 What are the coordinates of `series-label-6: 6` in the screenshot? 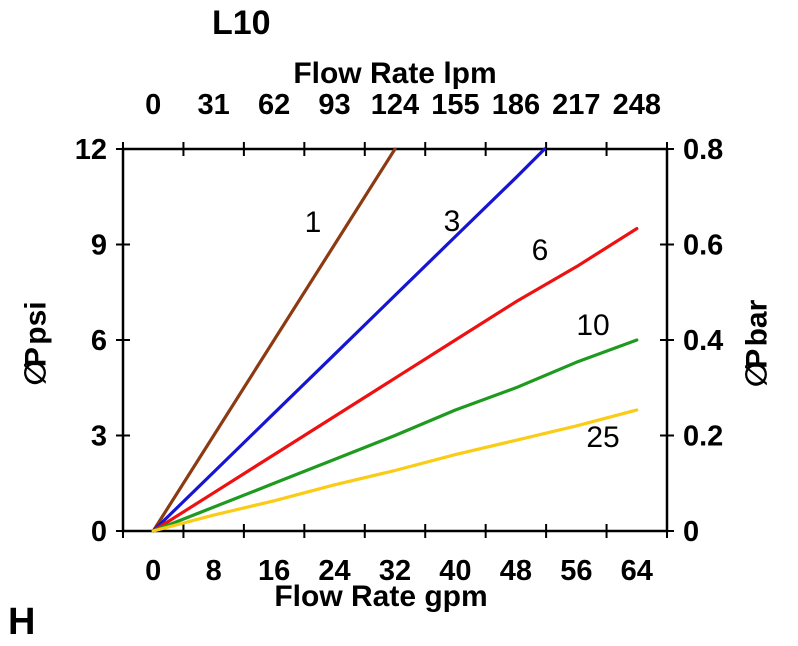 It's located at (540, 250).